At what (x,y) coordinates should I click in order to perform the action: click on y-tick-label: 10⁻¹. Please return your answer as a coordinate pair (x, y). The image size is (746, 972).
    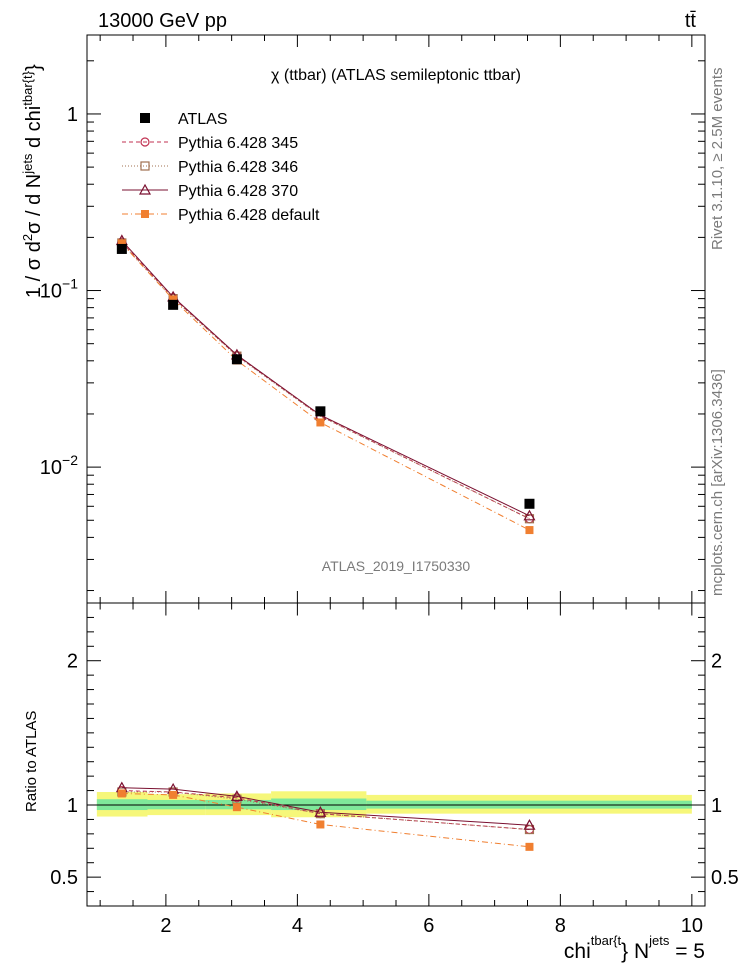
    Looking at the image, I should click on (59, 289).